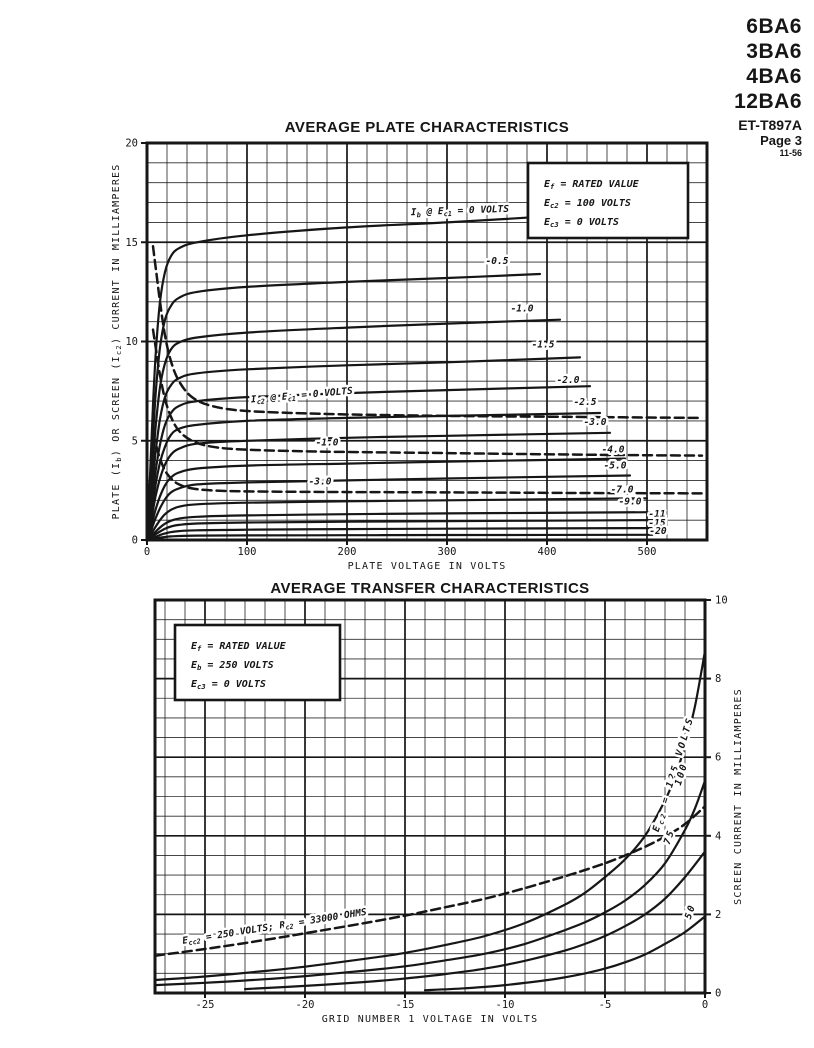 This screenshot has width=814, height=1048. What do you see at coordinates (605, 1005) in the screenshot?
I see `x-tick-label: -5` at bounding box center [605, 1005].